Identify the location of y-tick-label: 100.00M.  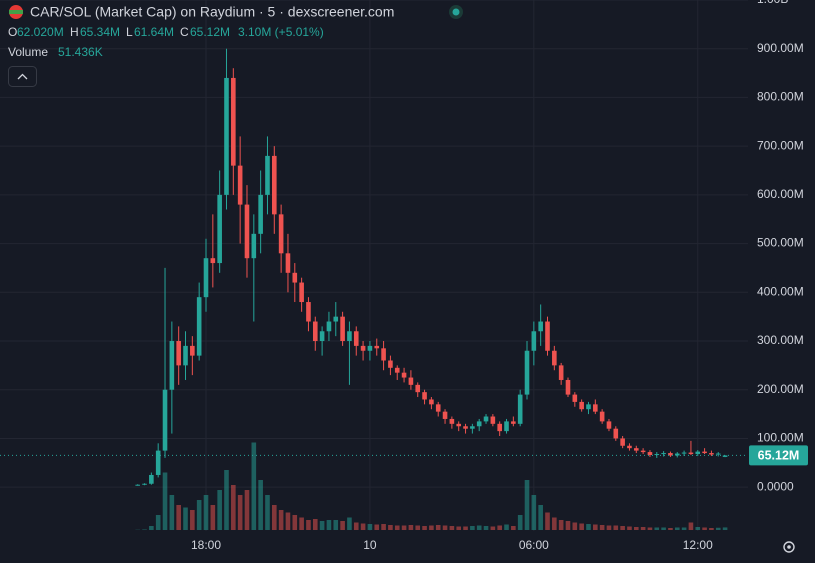
(780, 438).